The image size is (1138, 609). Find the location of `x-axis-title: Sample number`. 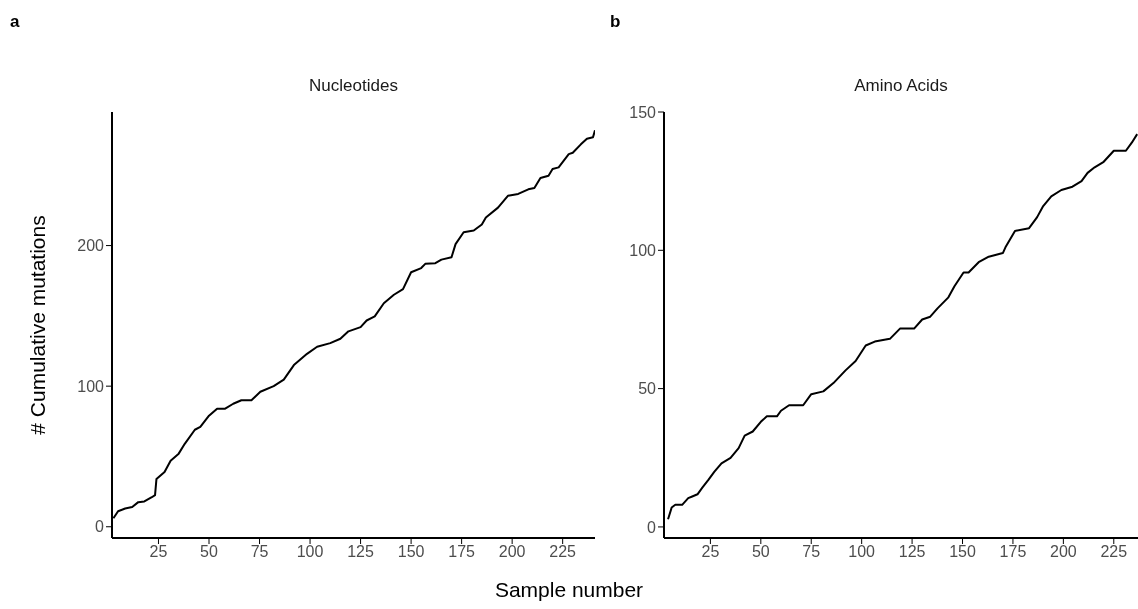

x-axis-title: Sample number is located at coordinates (569, 590).